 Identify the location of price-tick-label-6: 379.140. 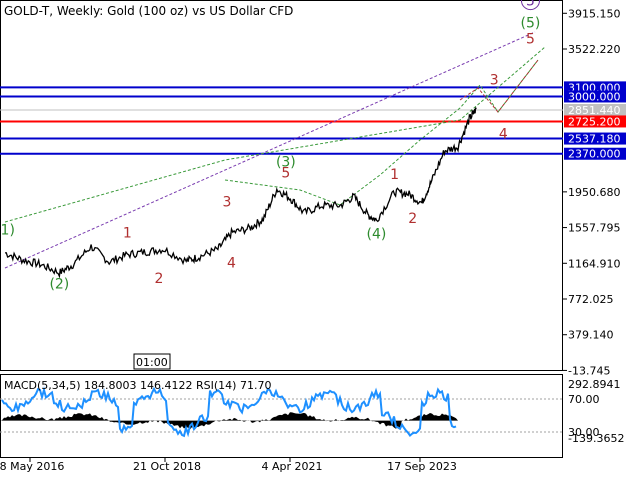
(591, 335).